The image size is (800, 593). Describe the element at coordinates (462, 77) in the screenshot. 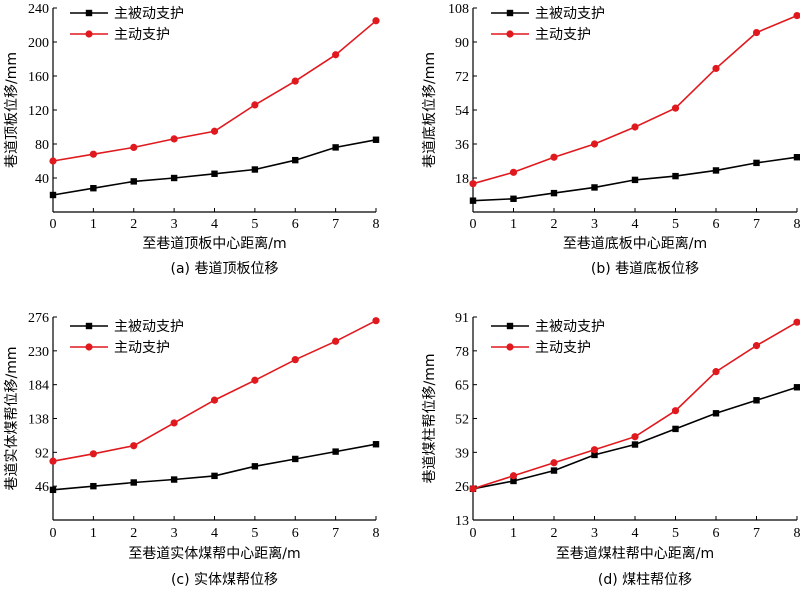

I see `y-tick-label: 72` at that location.